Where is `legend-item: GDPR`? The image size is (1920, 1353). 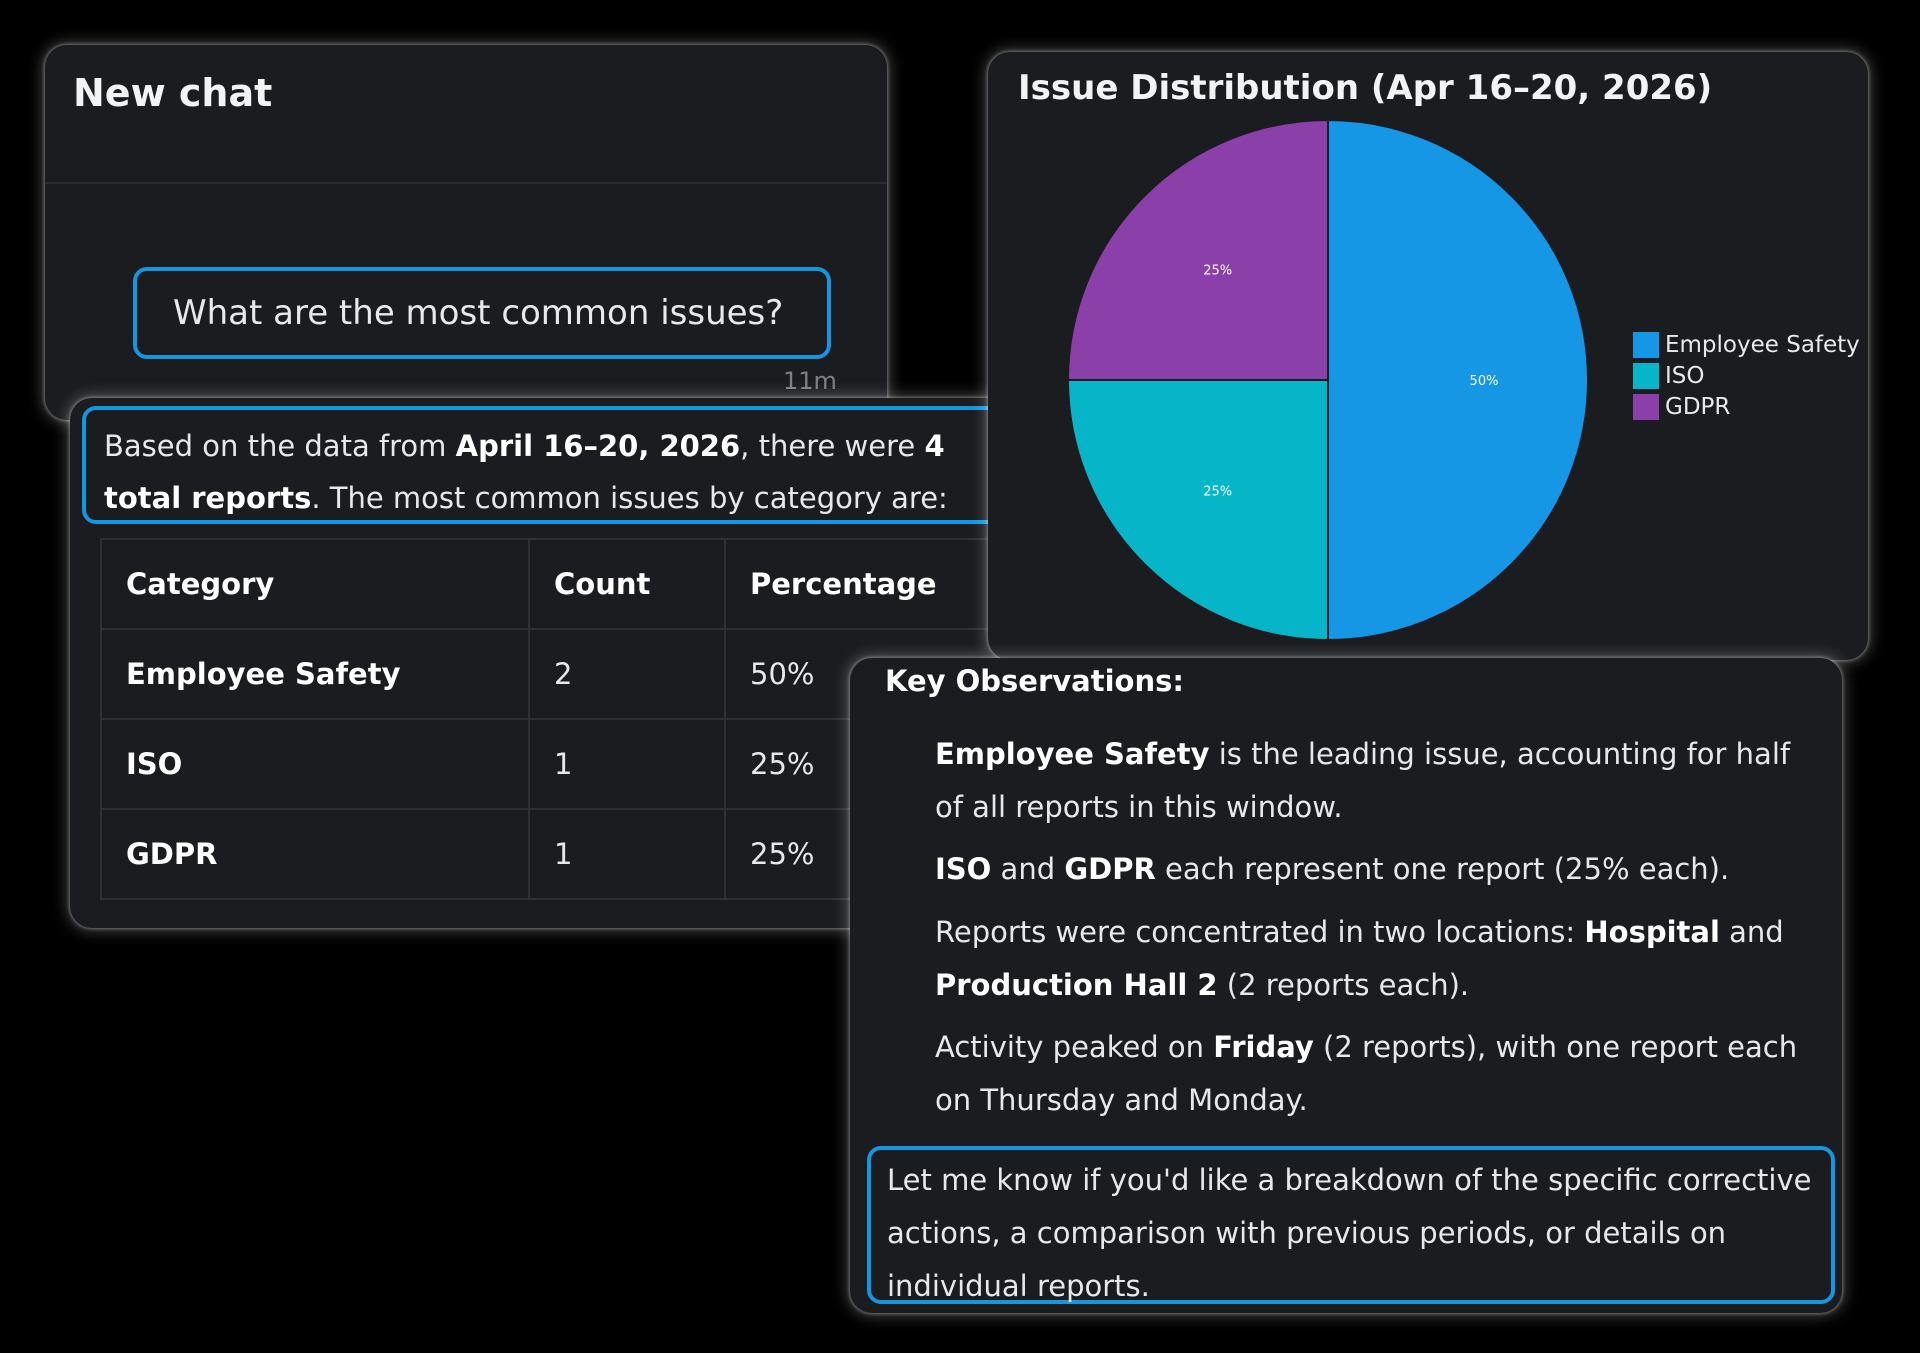 legend-item: GDPR is located at coordinates (1681, 407).